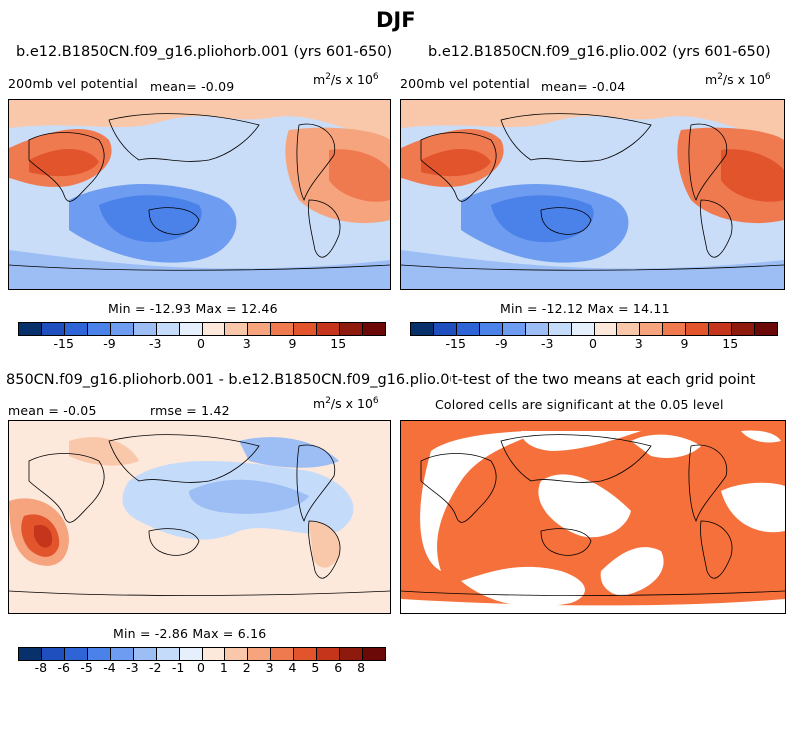  What do you see at coordinates (190, 410) in the screenshot?
I see `panel3-rmse: rmse = 1.42` at bounding box center [190, 410].